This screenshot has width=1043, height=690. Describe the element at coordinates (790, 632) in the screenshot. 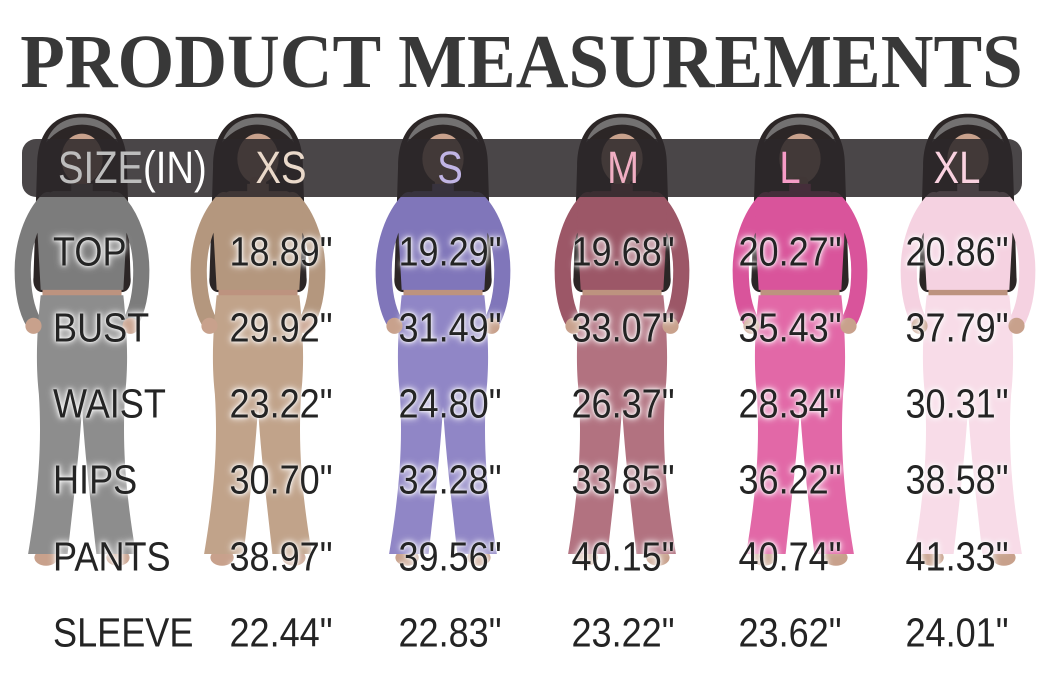

I see `cell-value: 23.62"` at that location.